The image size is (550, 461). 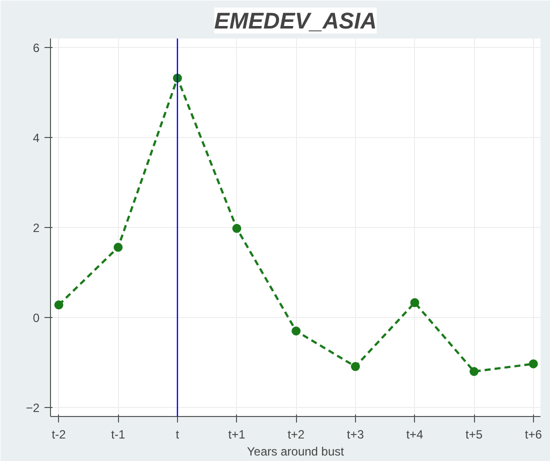 What do you see at coordinates (295, 21) in the screenshot?
I see `chart-title: EMEDEV_ASIA` at bounding box center [295, 21].